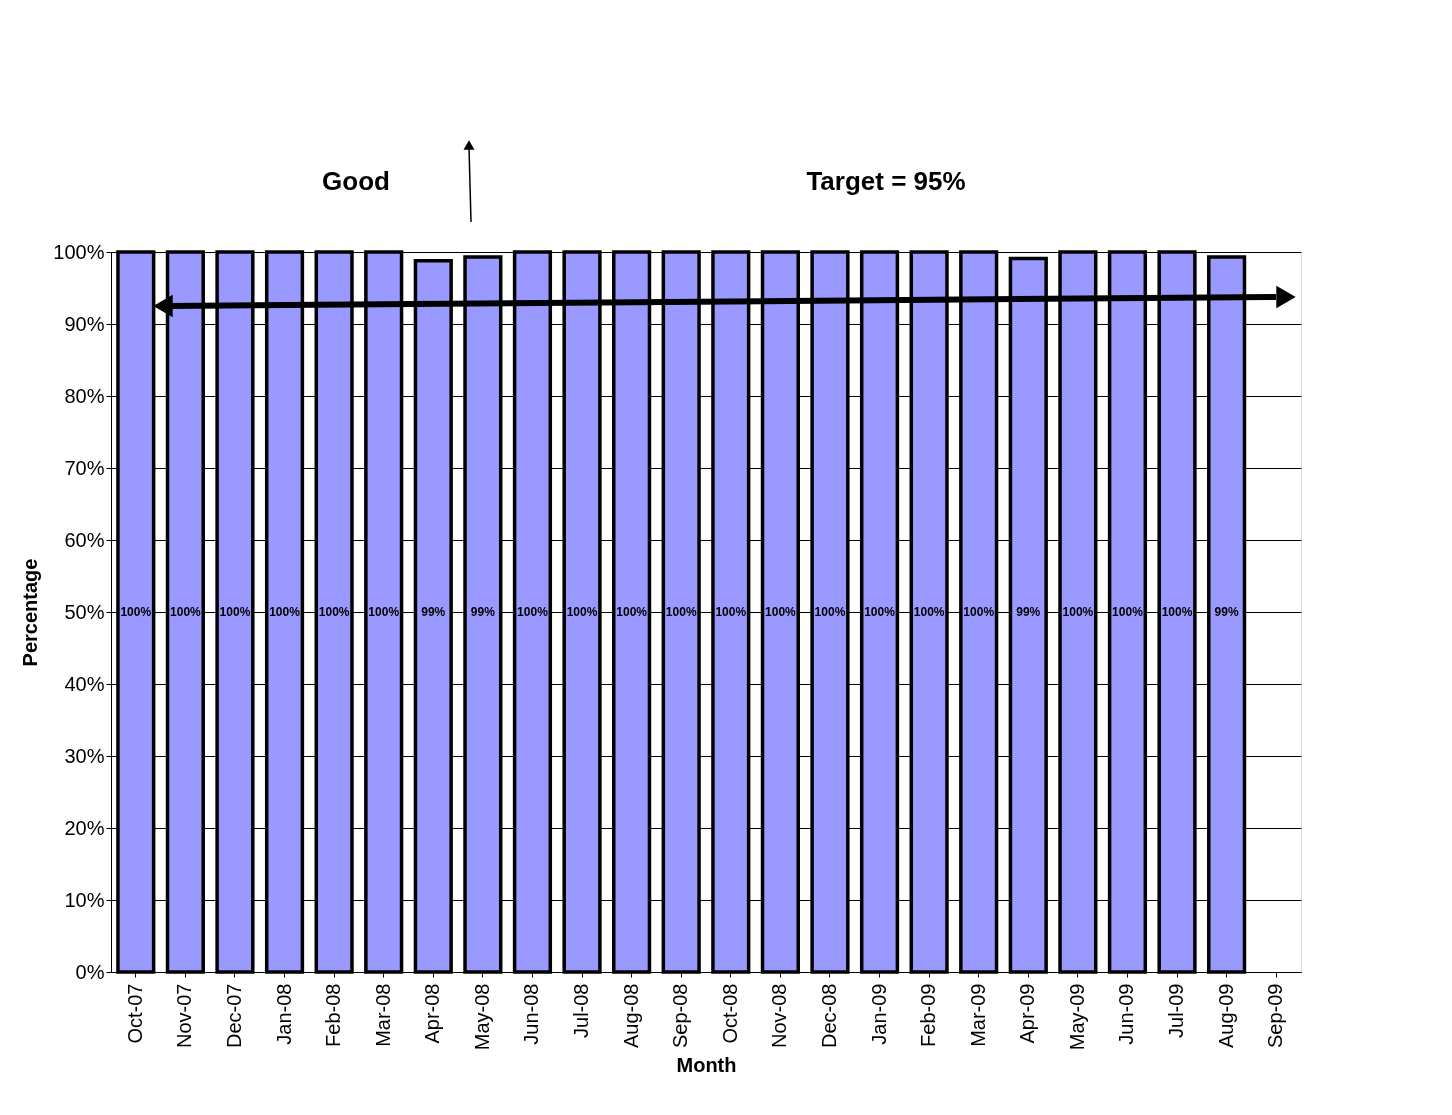 Image resolution: width=1452 pixels, height=1115 pixels. Describe the element at coordinates (84, 683) in the screenshot. I see `y-tick-label: 40%` at that location.